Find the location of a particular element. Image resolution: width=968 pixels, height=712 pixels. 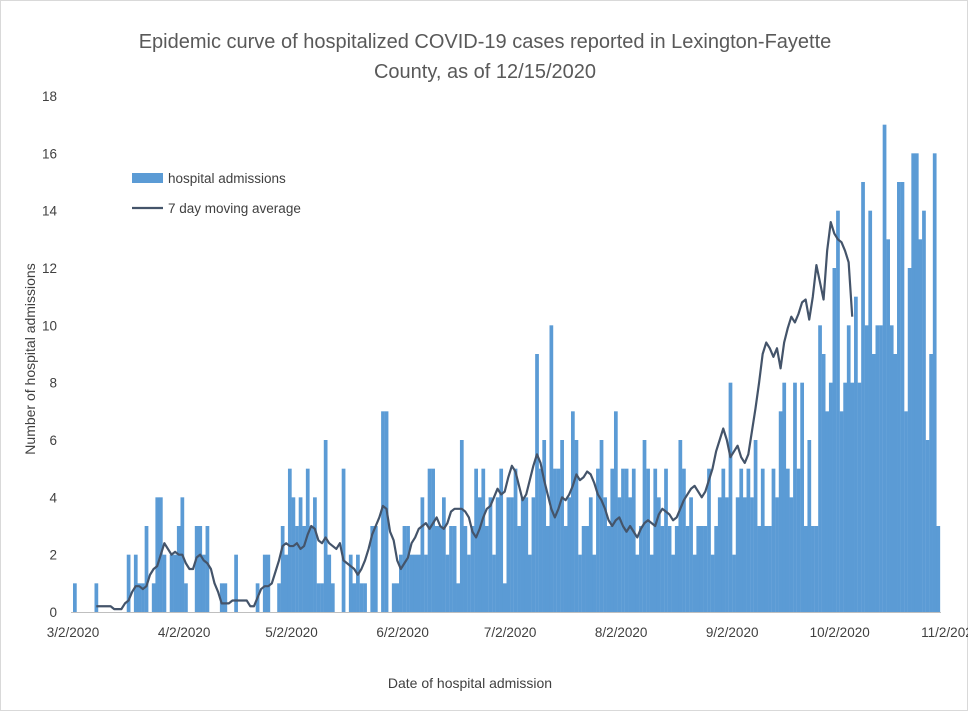

y-tick-label: 18 is located at coordinates (49, 96).